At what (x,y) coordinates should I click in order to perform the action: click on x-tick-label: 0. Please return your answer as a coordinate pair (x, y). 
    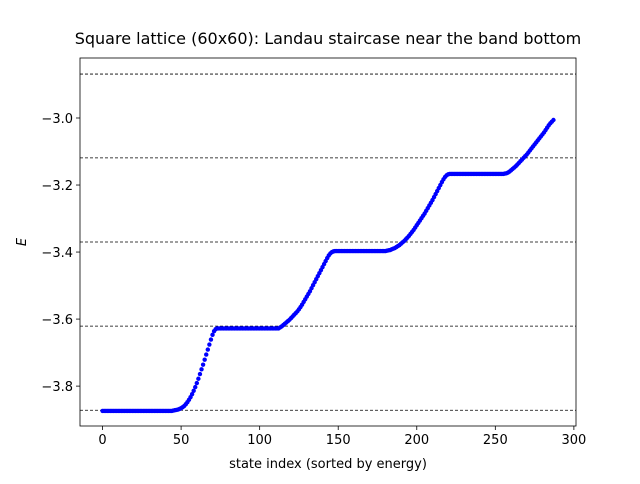
    Looking at the image, I should click on (102, 440).